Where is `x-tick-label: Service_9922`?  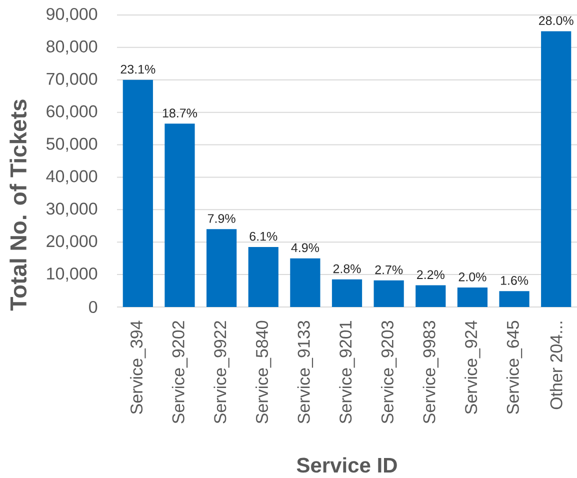
x-tick-label: Service_9922 is located at coordinates (222, 372).